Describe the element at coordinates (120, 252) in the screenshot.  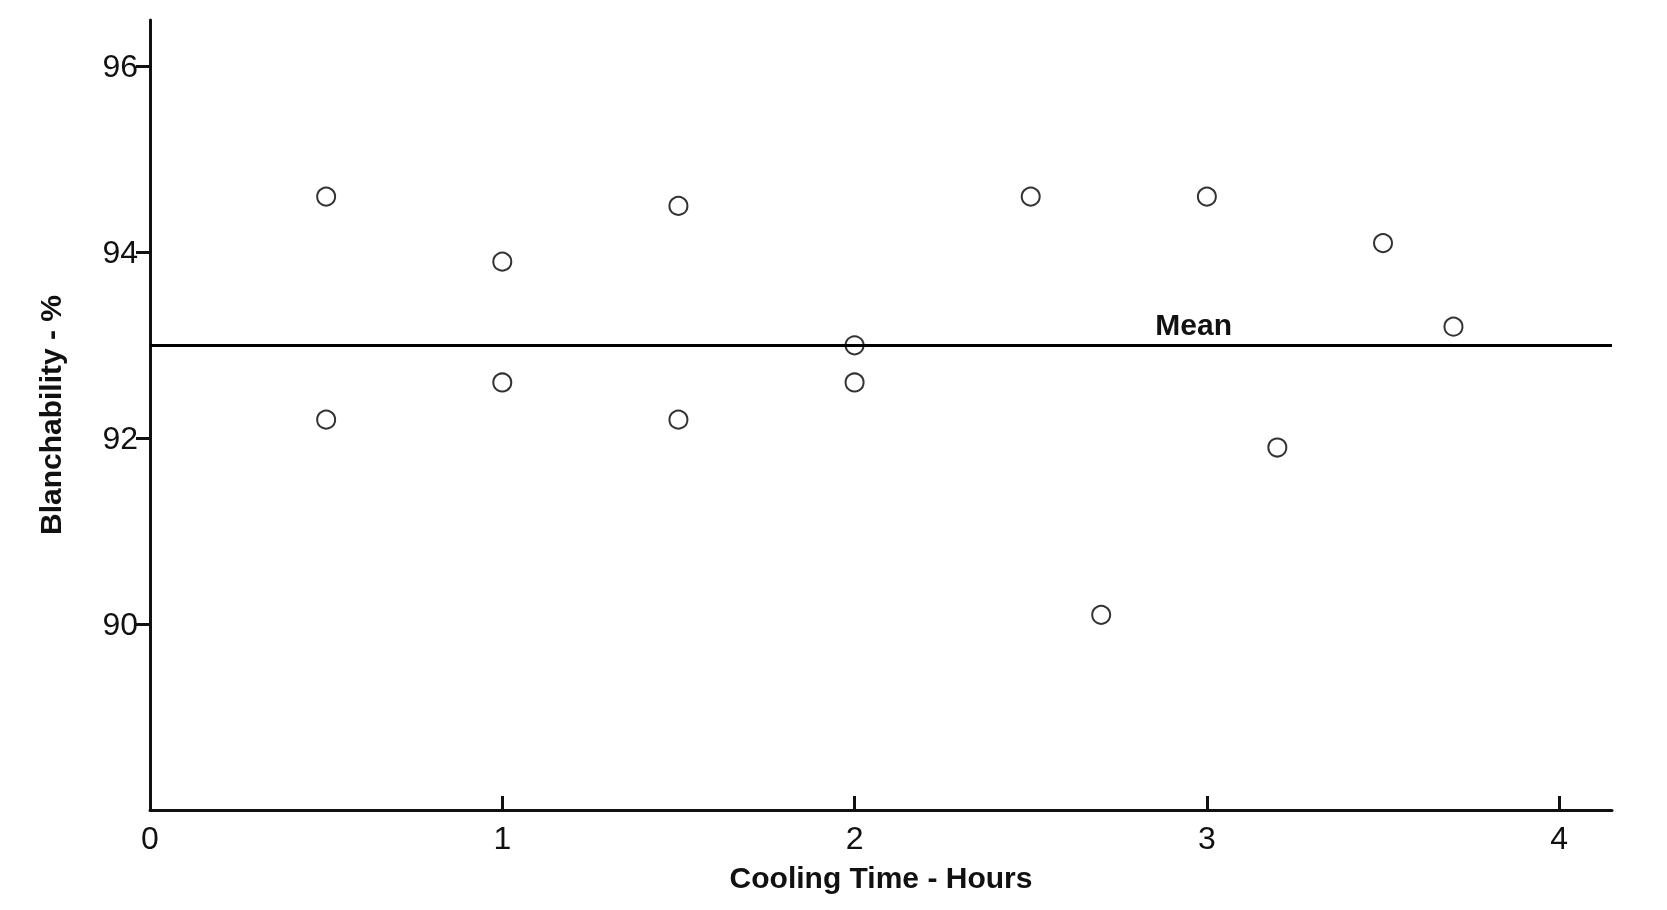
I see `y-tick-label: 94` at that location.